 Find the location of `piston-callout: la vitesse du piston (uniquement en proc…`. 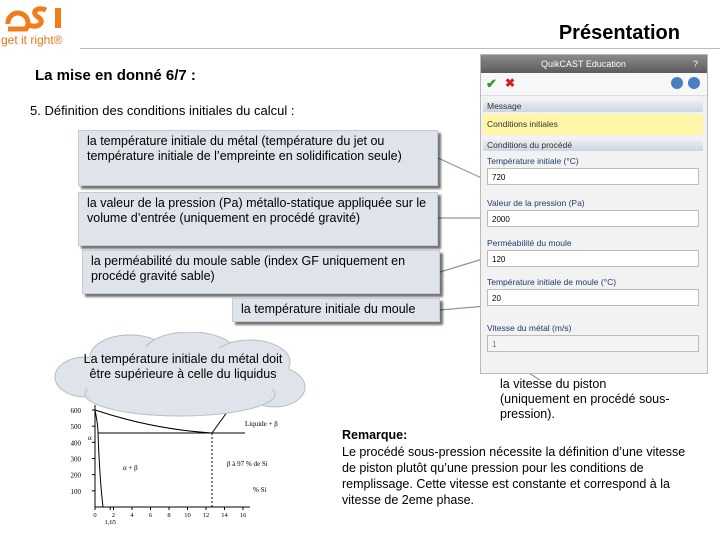

piston-callout: la vitesse du piston (uniquement en proc… is located at coordinates (585, 399).